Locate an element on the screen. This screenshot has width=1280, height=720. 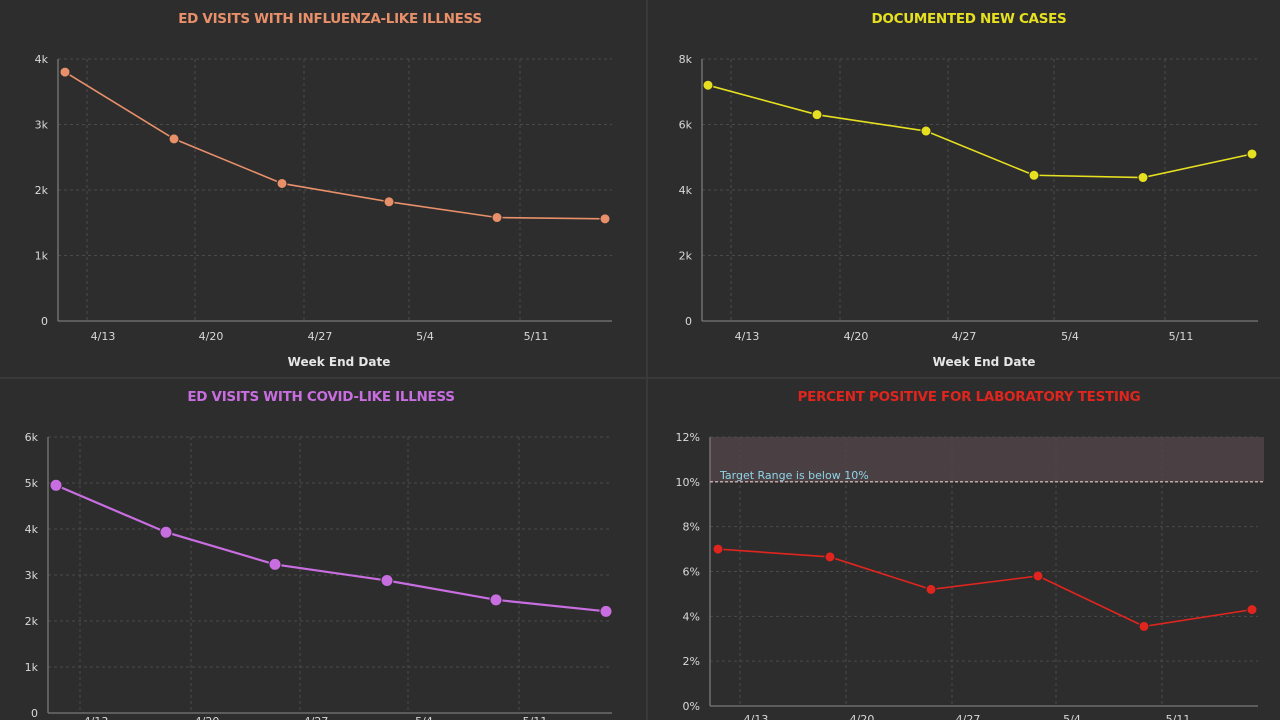
target-range-band is located at coordinates (987, 459).